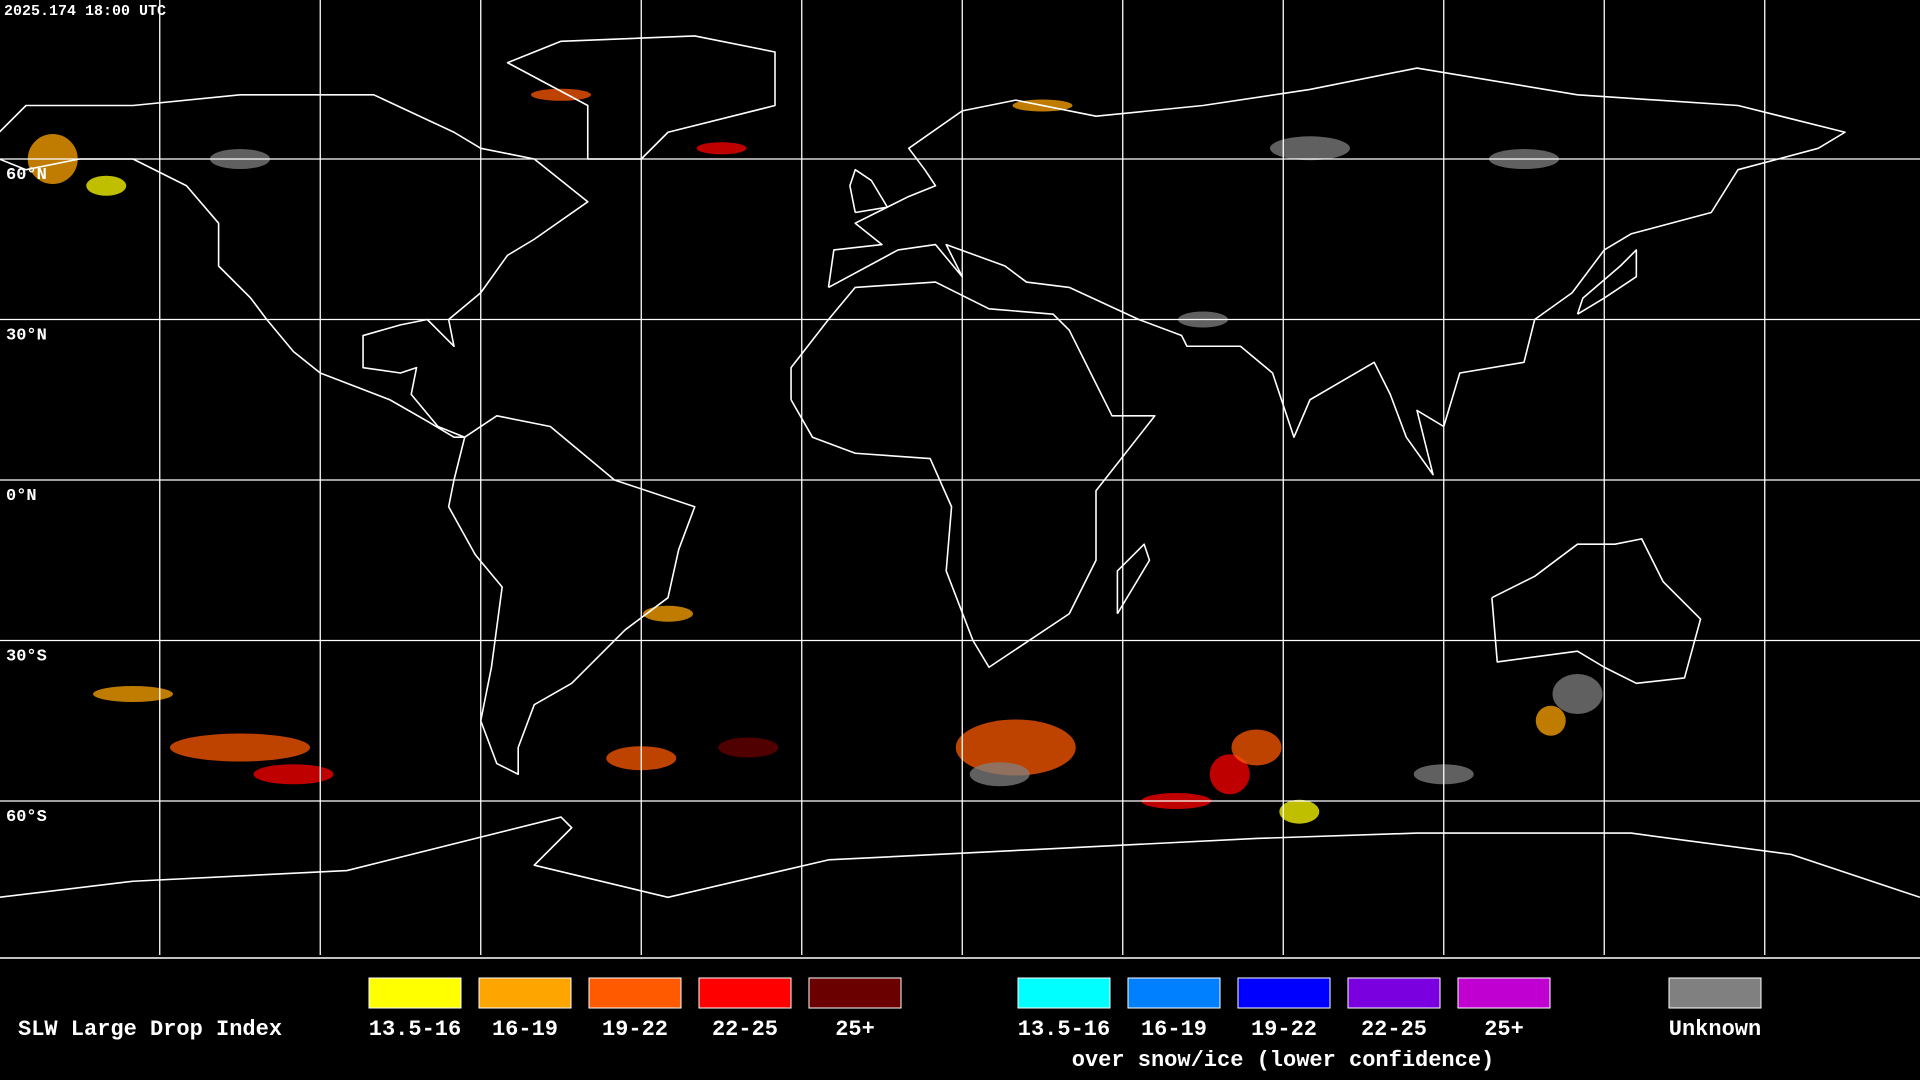  What do you see at coordinates (1283, 1060) in the screenshot?
I see `snow-note: over snow/ice (lower confidence)` at bounding box center [1283, 1060].